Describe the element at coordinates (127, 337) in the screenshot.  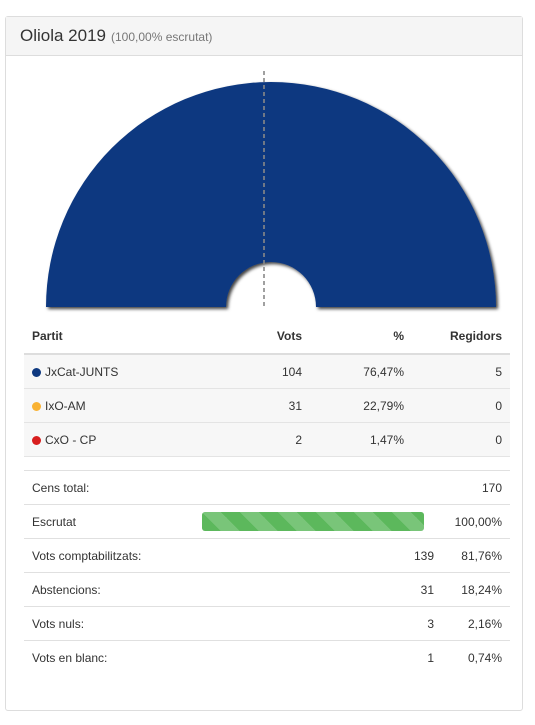
I see `col-party: Partit` at that location.